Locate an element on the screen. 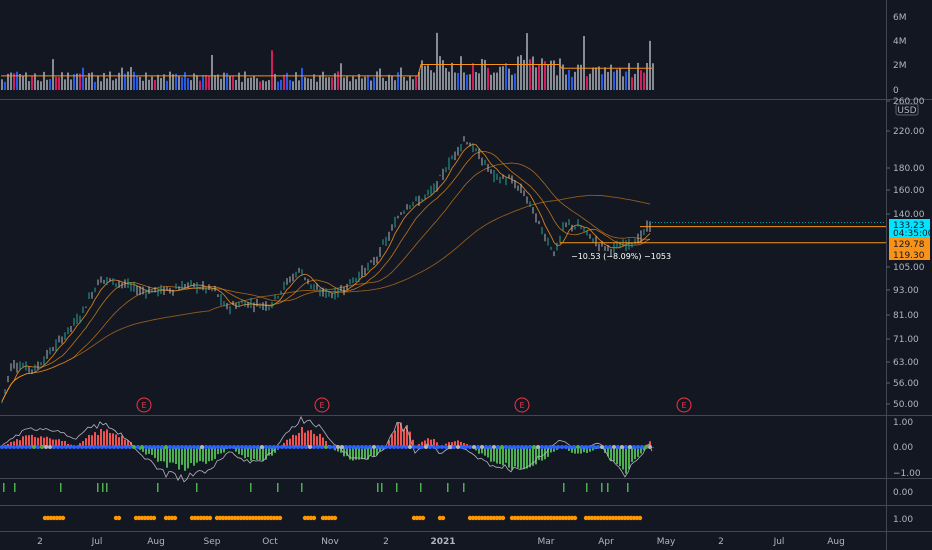 This screenshot has width=932, height=550. price-axis-label: 160.00 is located at coordinates (909, 191).